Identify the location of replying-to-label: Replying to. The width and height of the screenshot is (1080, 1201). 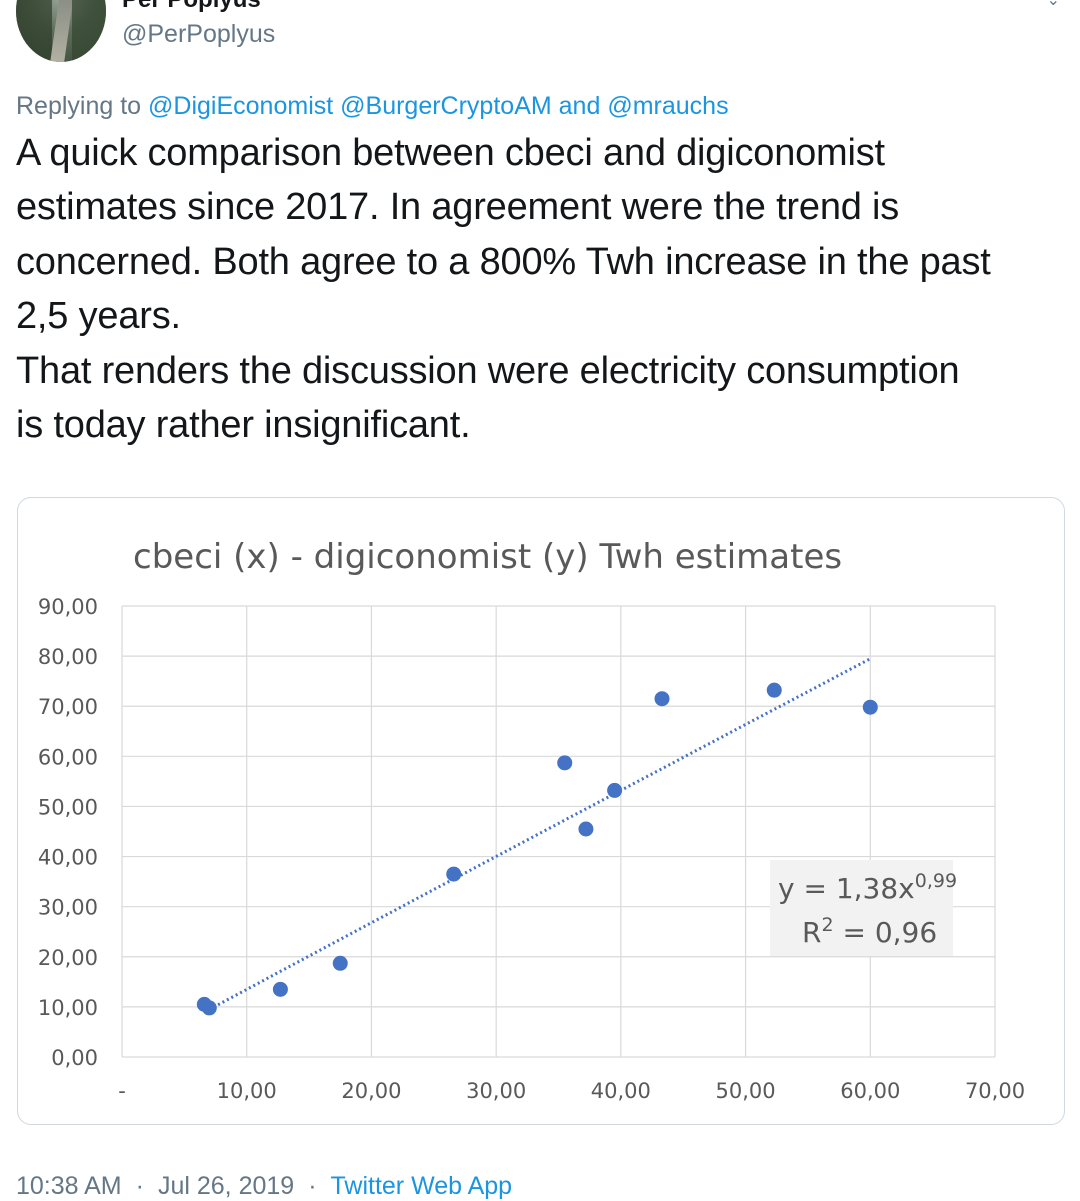
(79, 106).